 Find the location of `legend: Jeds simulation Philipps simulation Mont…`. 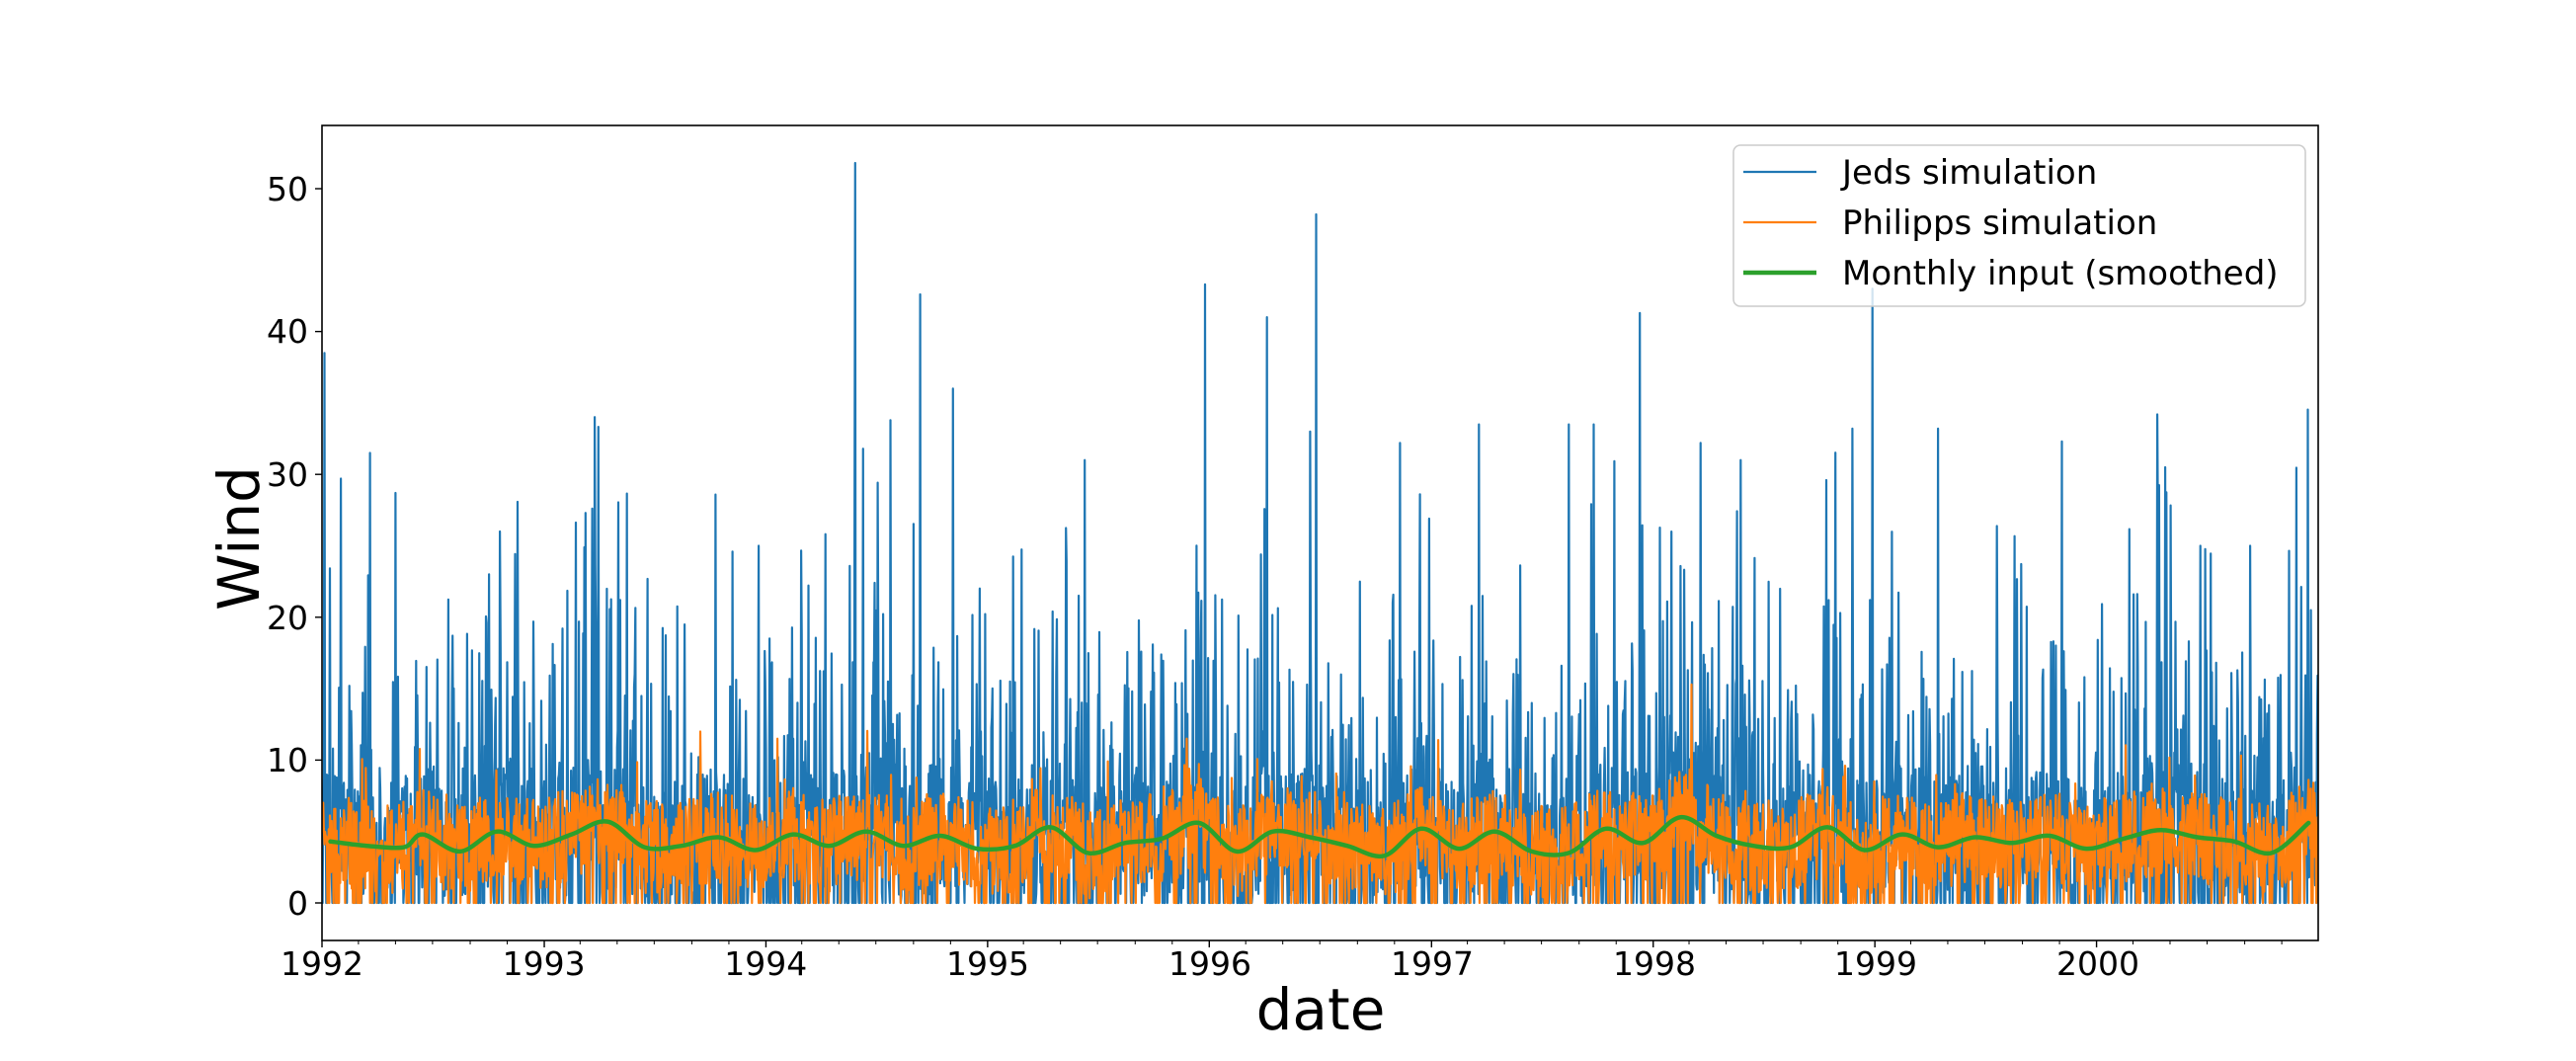

legend: Jeds simulation Philipps simulation Mont… is located at coordinates (2019, 225).